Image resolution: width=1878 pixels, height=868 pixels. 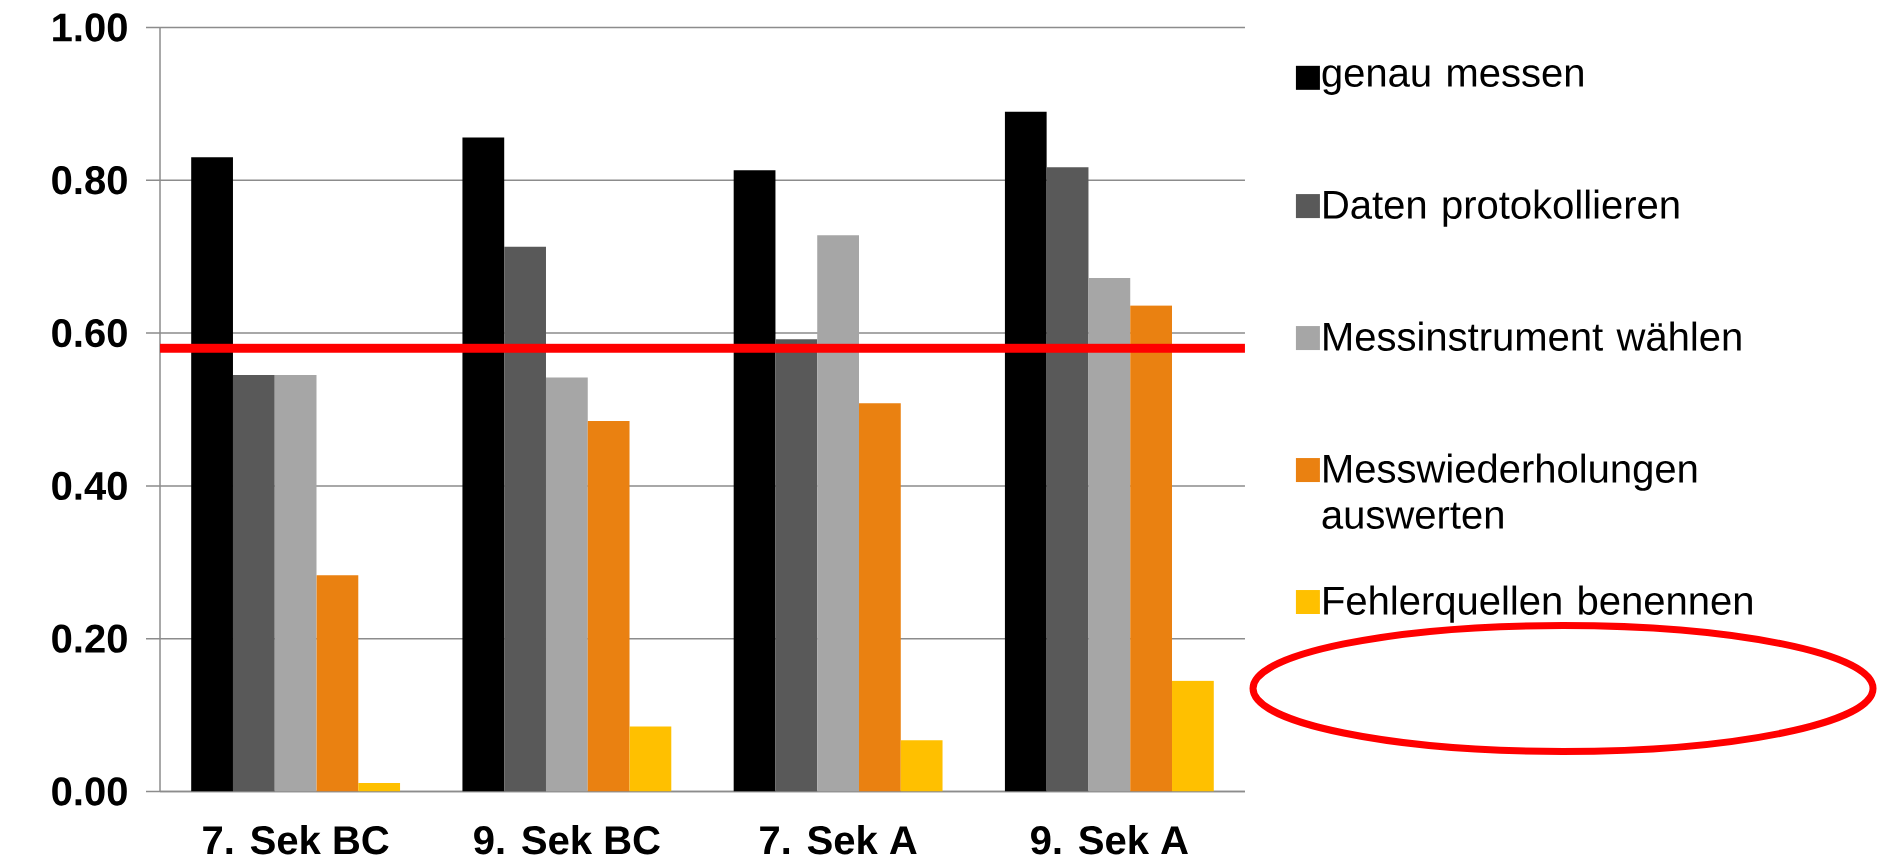 What do you see at coordinates (1501, 208) in the screenshot?
I see `legend-label: Daten protokollieren` at bounding box center [1501, 208].